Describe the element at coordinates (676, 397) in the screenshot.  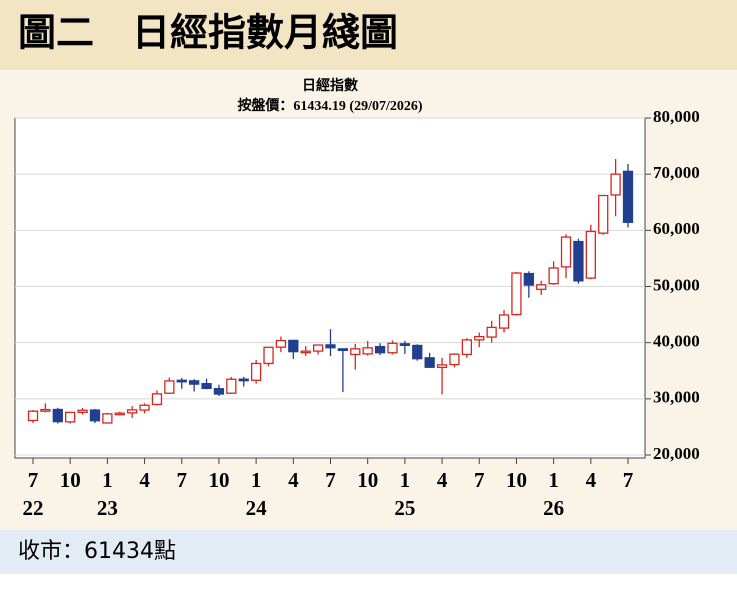
I see `y-tick-label: 30,000` at that location.